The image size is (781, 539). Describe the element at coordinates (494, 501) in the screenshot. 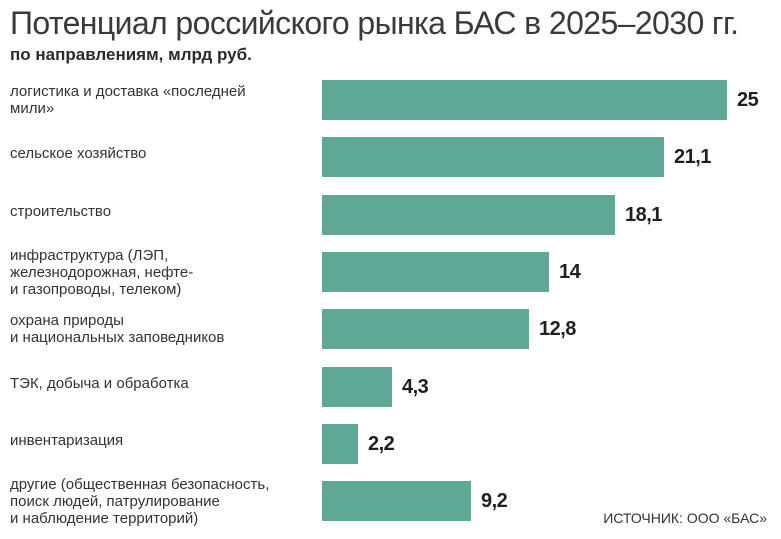

I see `value-label: 9,2` at that location.